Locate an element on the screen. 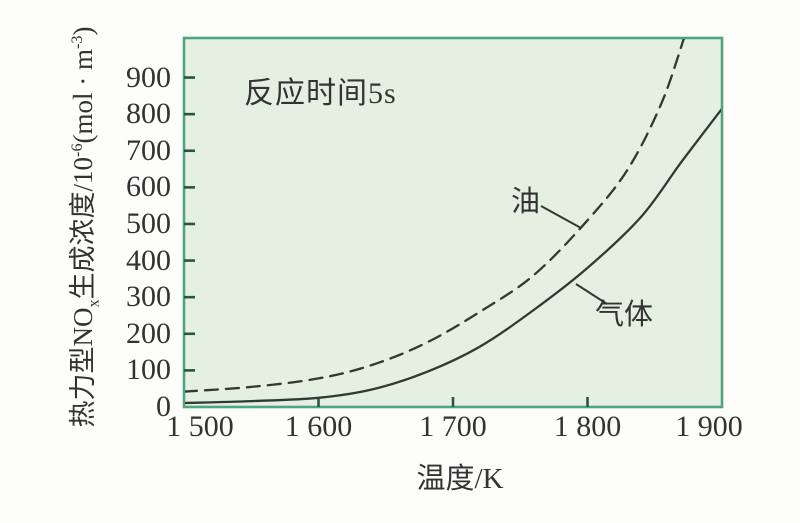 The image size is (800, 523). y-axis-title: 热力型NOx生成浓度/10-6(mol · m-3) is located at coordinates (80, 231).